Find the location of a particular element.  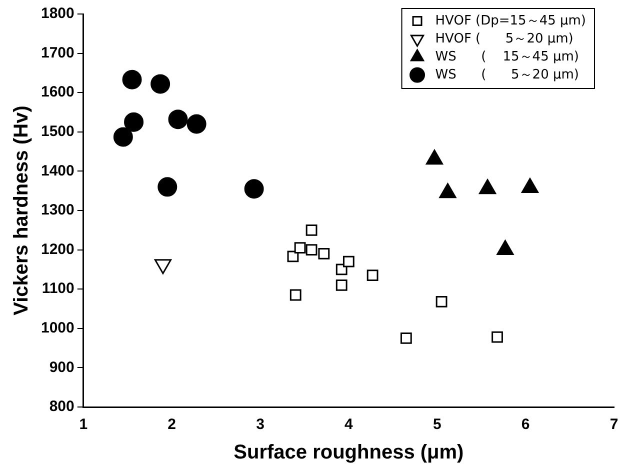

legend-label: HVOF ( 5～20 μm) is located at coordinates (504, 38).